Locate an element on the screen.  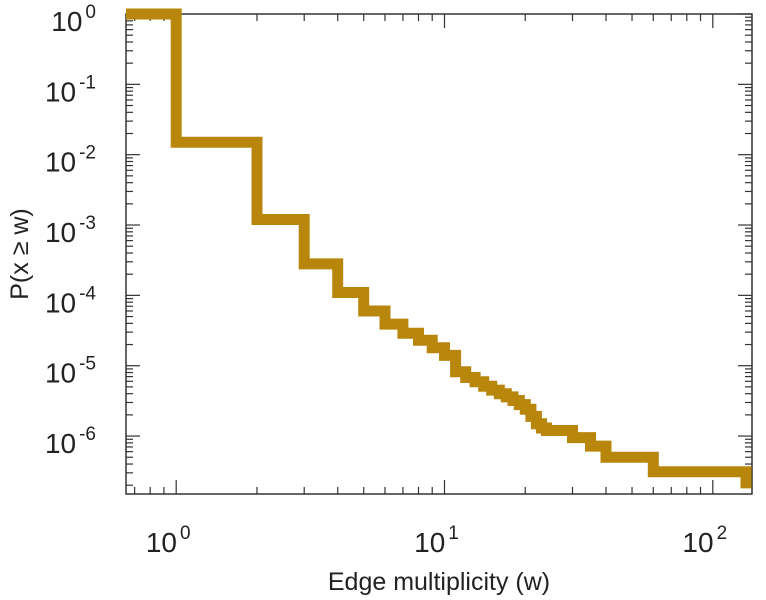
y-tick-label: 10 -3 is located at coordinates (70, 230).